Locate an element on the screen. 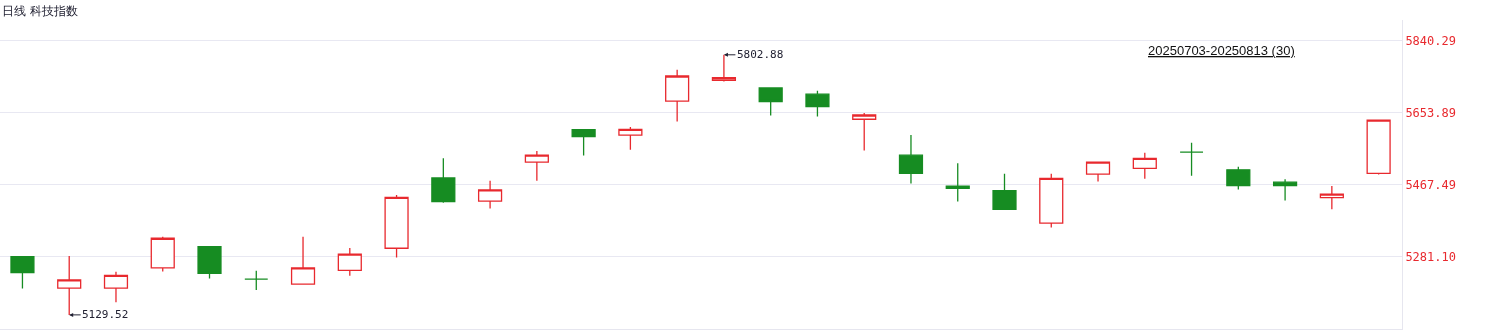 This screenshot has height=330, width=1502. annotation: 5129.52 is located at coordinates (105, 314).